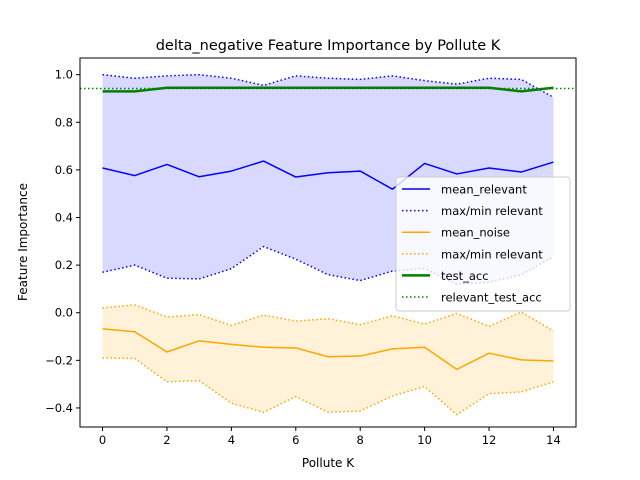 The width and height of the screenshot is (640, 480). Describe the element at coordinates (64, 265) in the screenshot. I see `y-tick-label: 0.2` at that location.